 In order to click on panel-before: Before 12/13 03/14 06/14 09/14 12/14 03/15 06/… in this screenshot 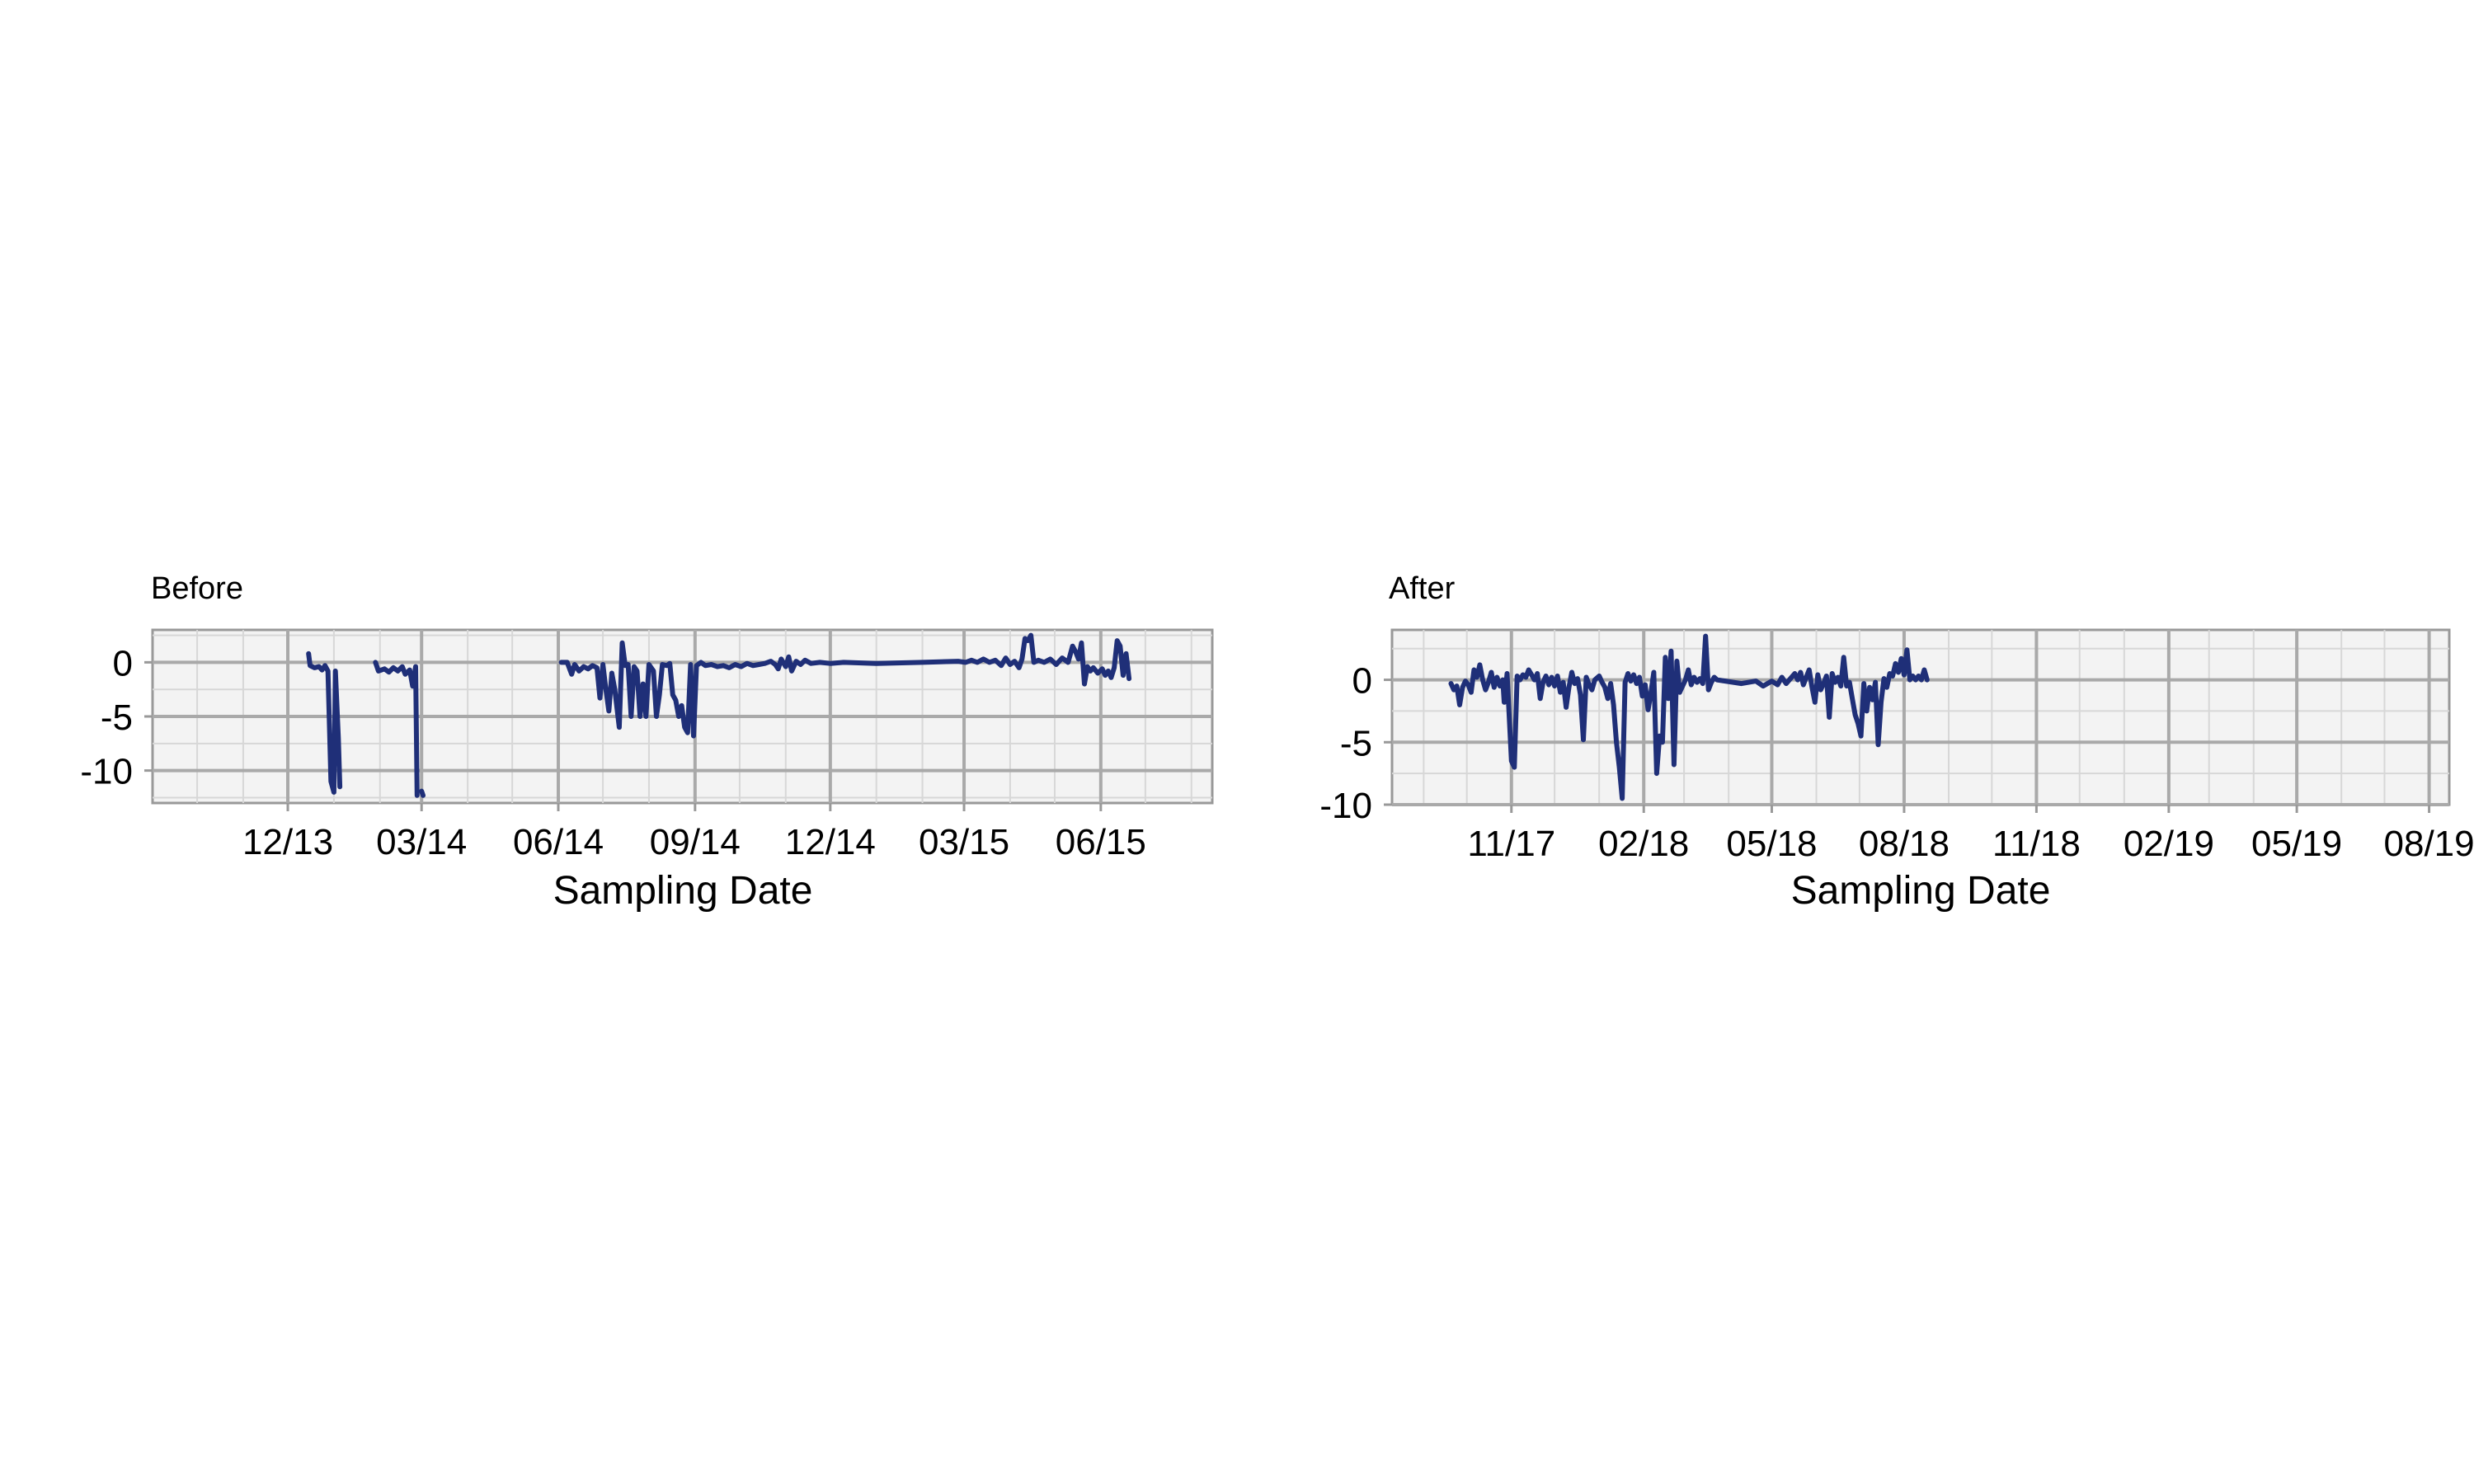, I will do `click(647, 742)`.